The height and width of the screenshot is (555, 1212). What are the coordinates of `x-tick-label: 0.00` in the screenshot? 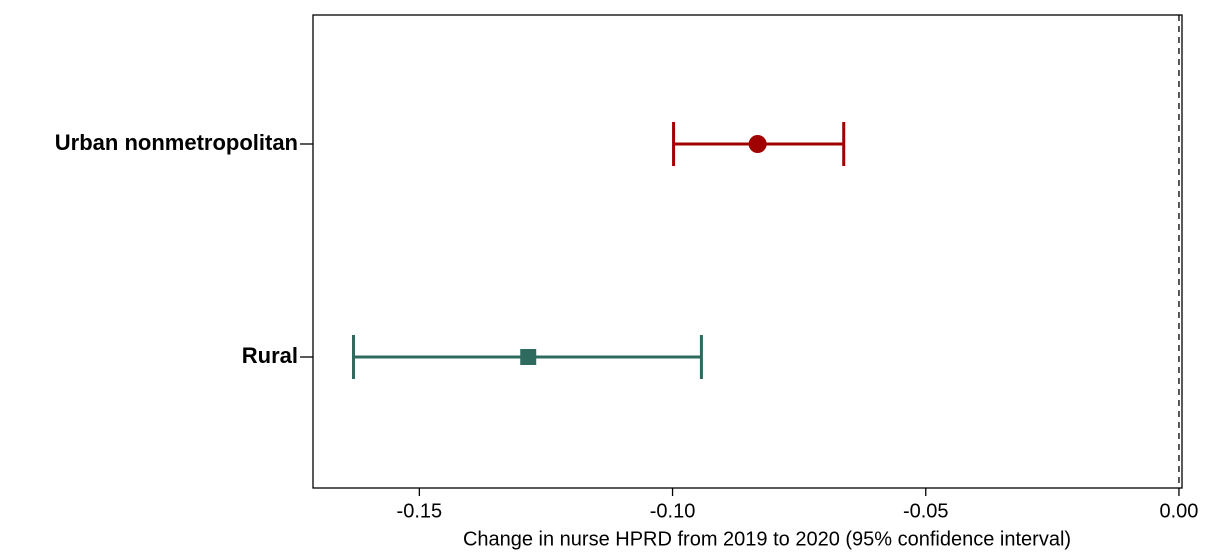 It's located at (1178, 511).